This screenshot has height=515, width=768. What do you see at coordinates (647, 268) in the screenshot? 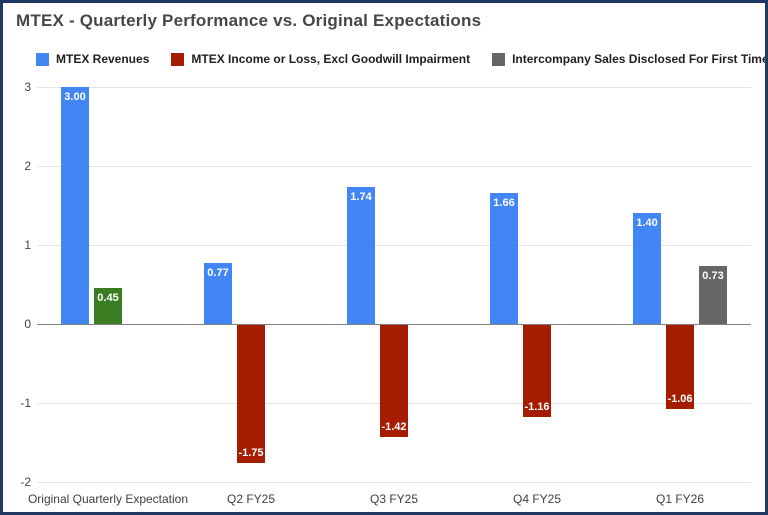
I see `bar: 1.40` at bounding box center [647, 268].